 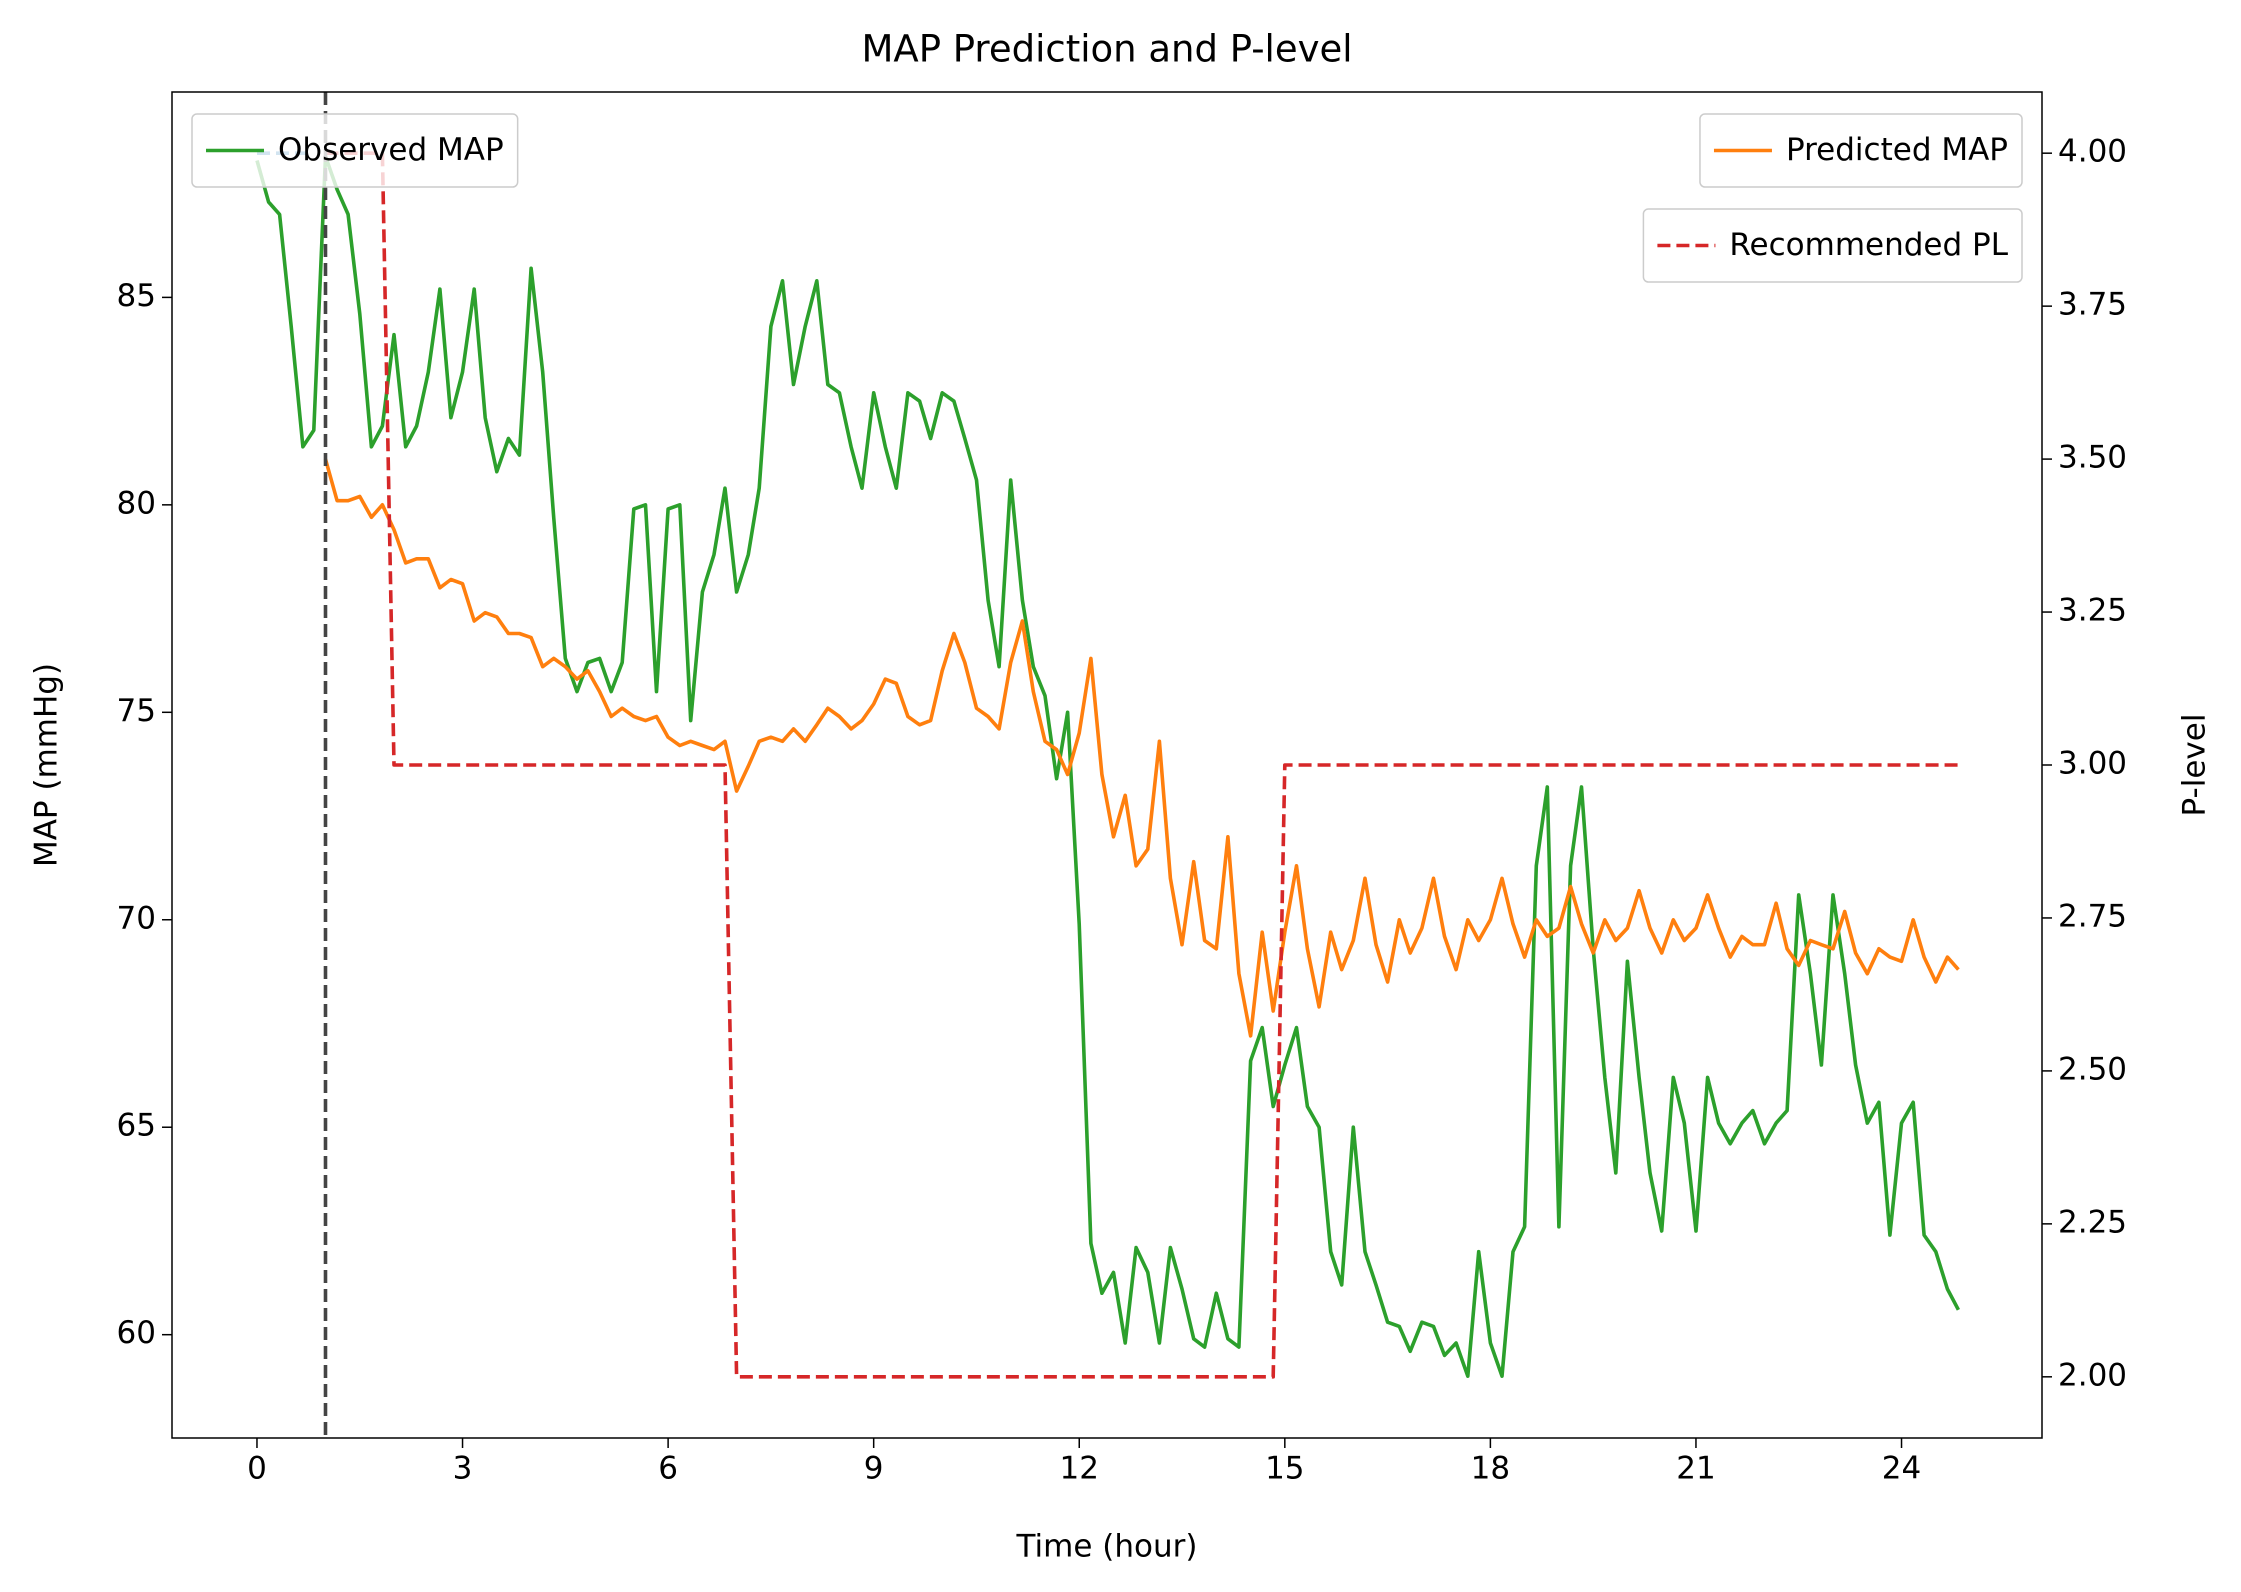 I want to click on y2-tick-label: 3.50, so click(x=2092, y=458).